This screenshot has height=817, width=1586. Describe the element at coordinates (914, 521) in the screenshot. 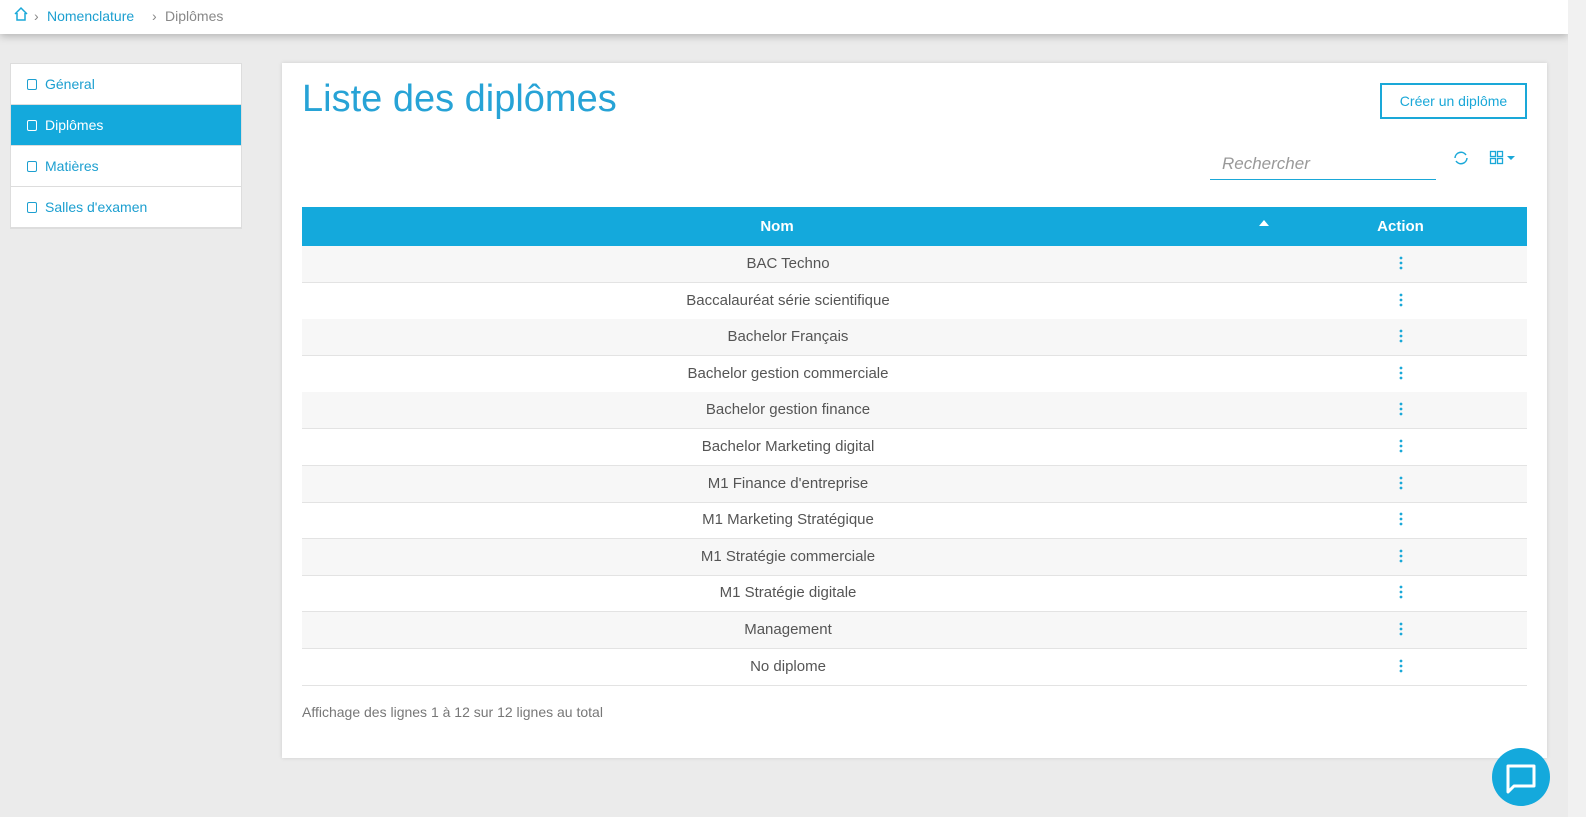

I see `table-row: M1 Marketing Stratégique` at that location.